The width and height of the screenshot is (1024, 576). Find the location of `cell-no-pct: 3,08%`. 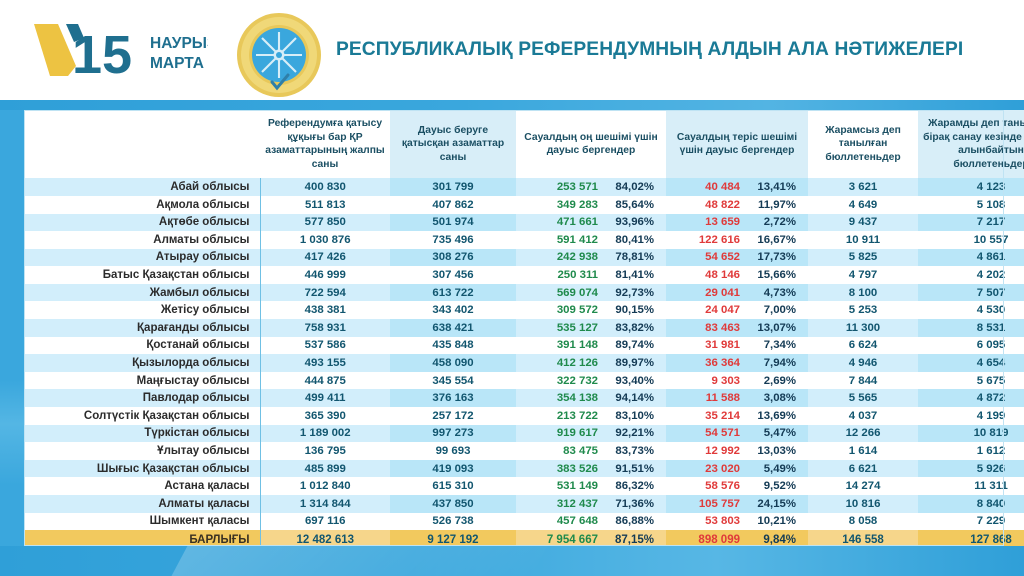

cell-no-pct: 3,08% is located at coordinates (775, 398).